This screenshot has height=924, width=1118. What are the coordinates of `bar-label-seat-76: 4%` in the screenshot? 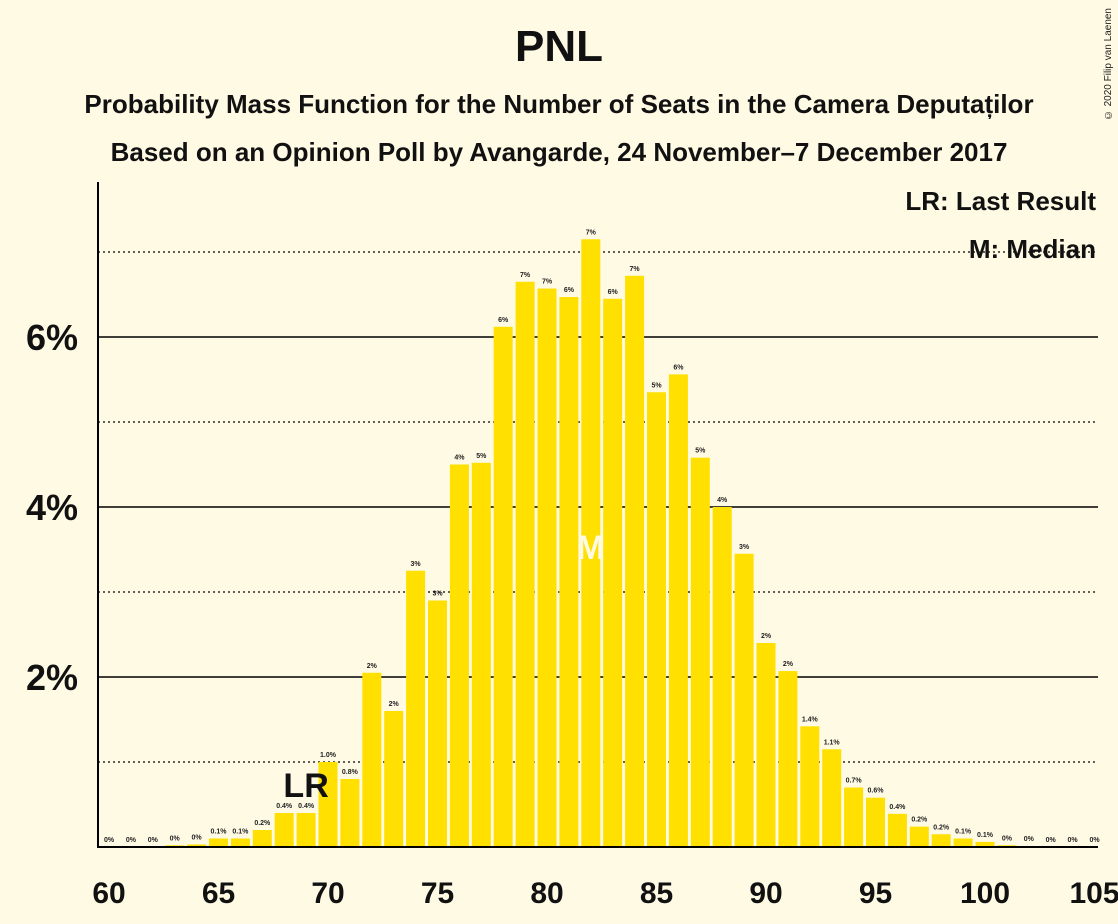 It's located at (459, 458).